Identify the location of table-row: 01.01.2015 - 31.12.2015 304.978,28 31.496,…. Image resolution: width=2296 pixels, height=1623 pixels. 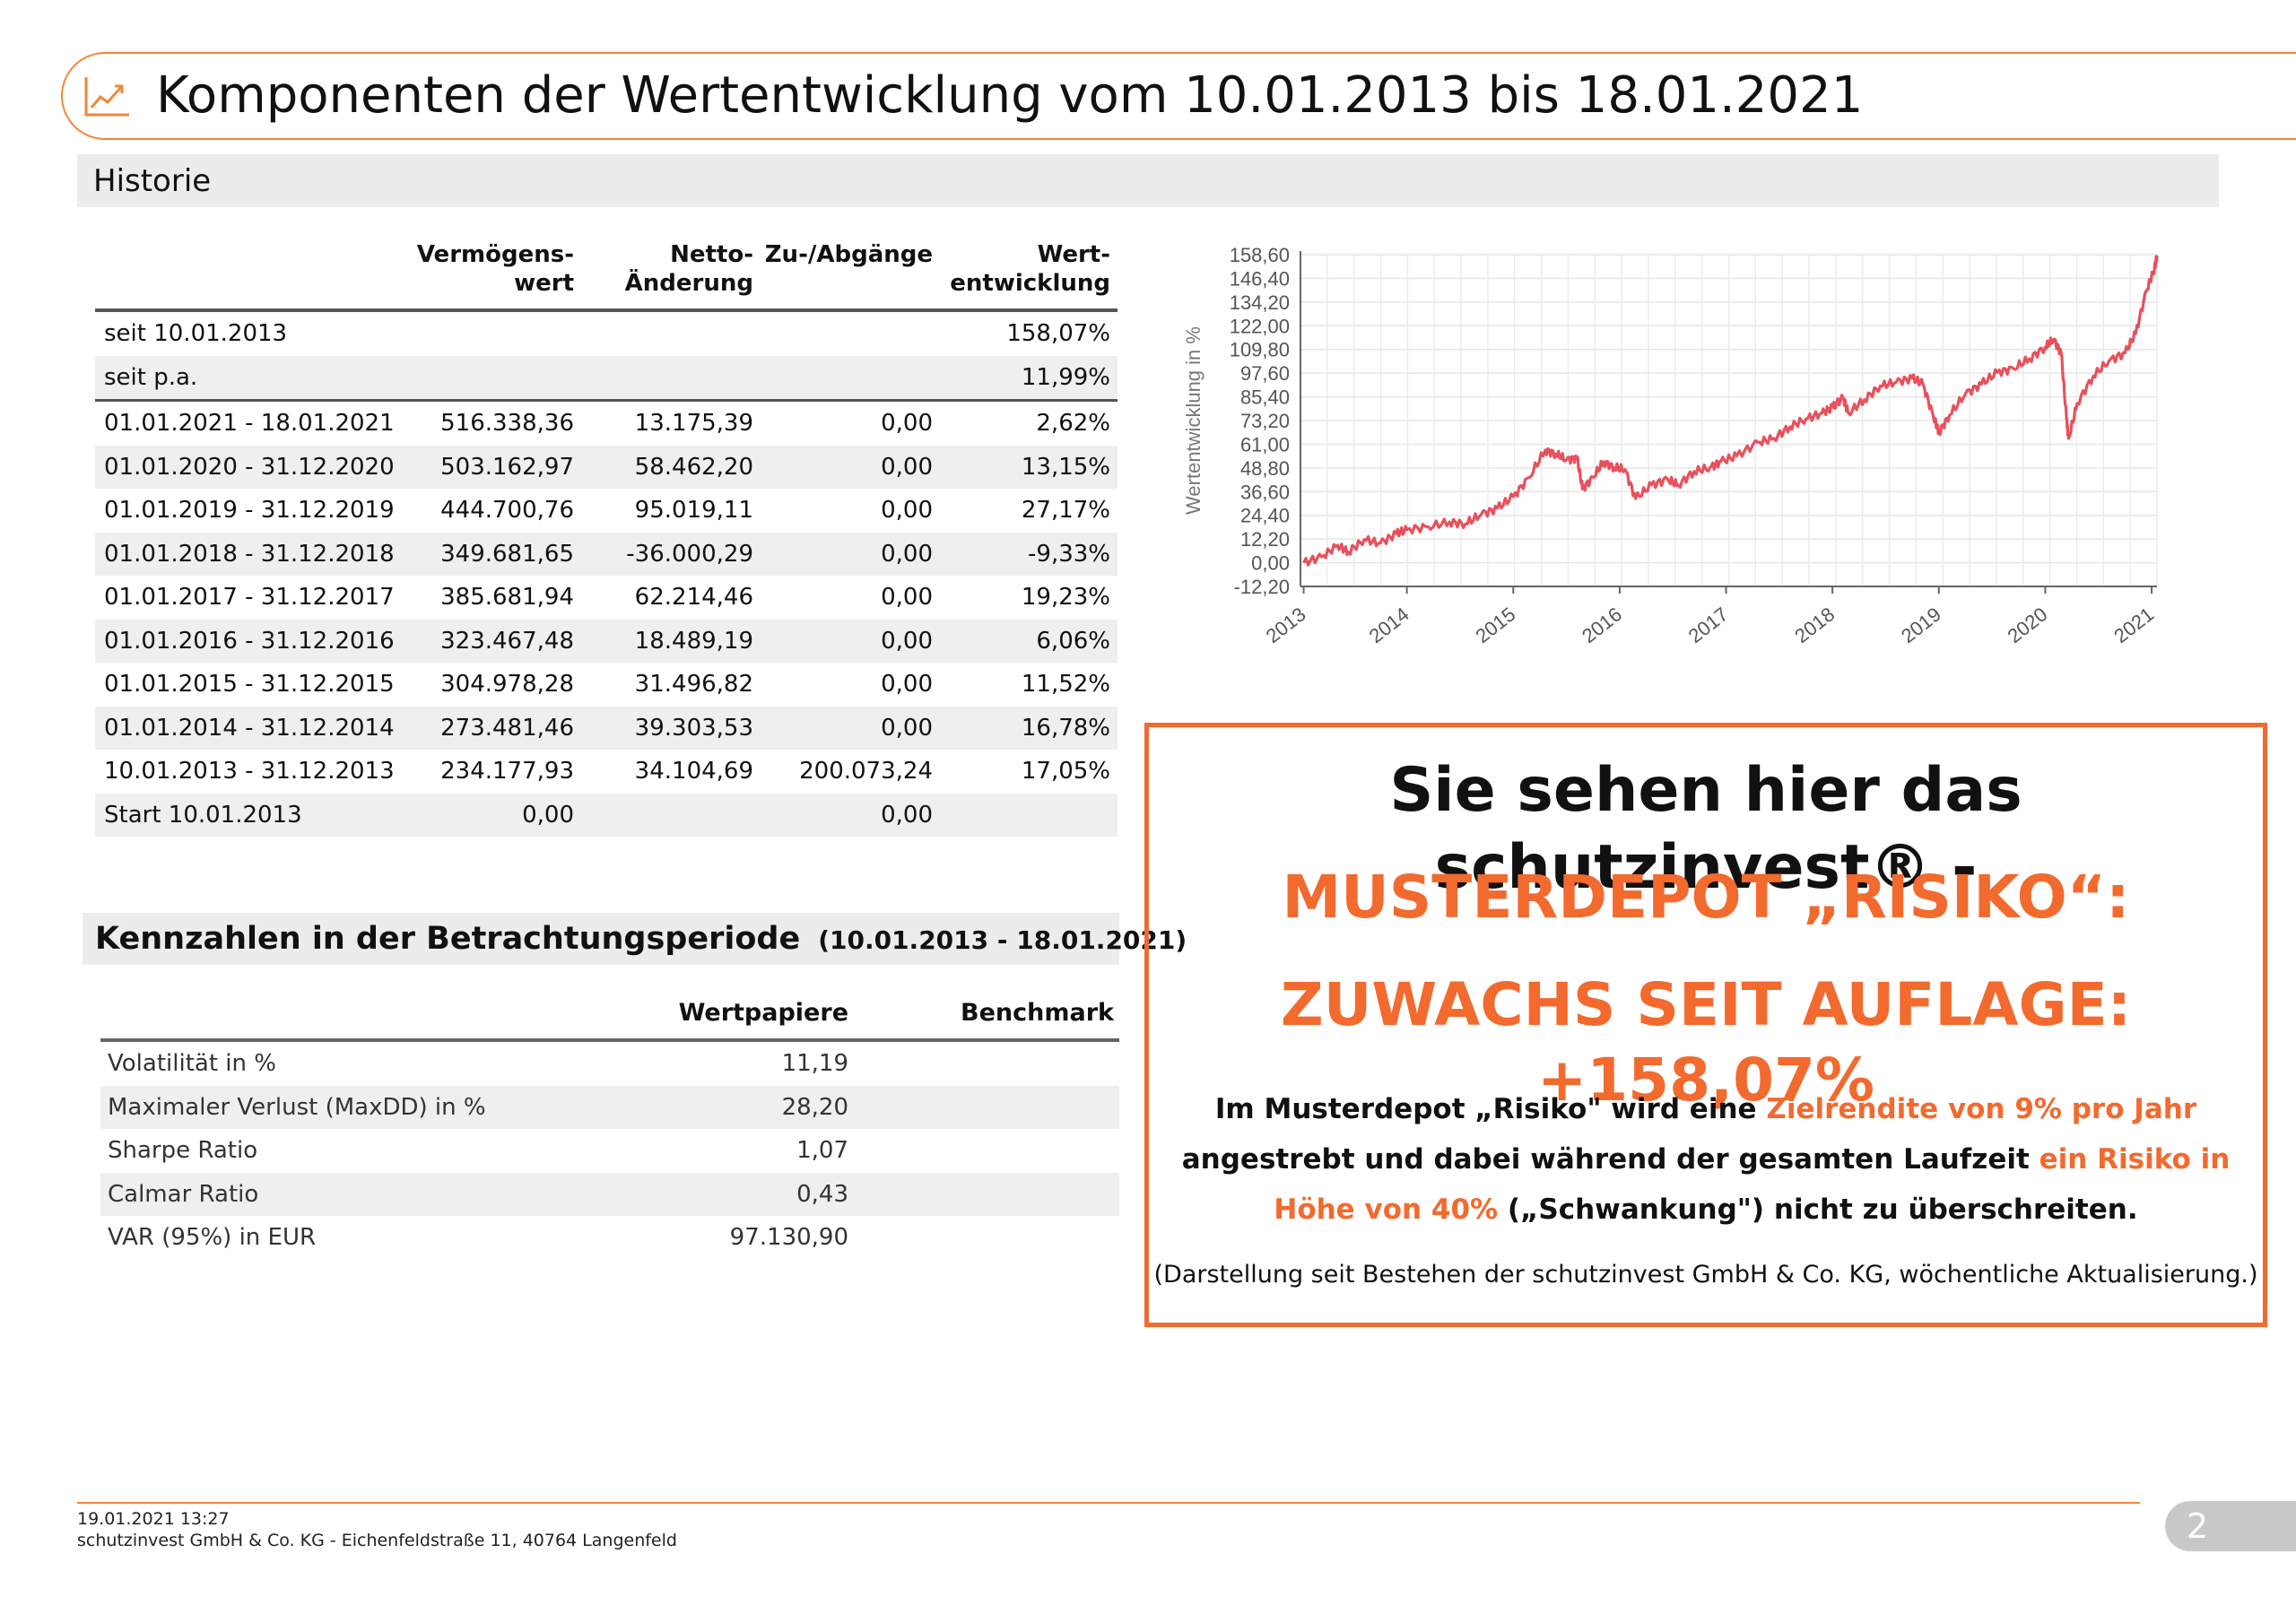
(606, 685).